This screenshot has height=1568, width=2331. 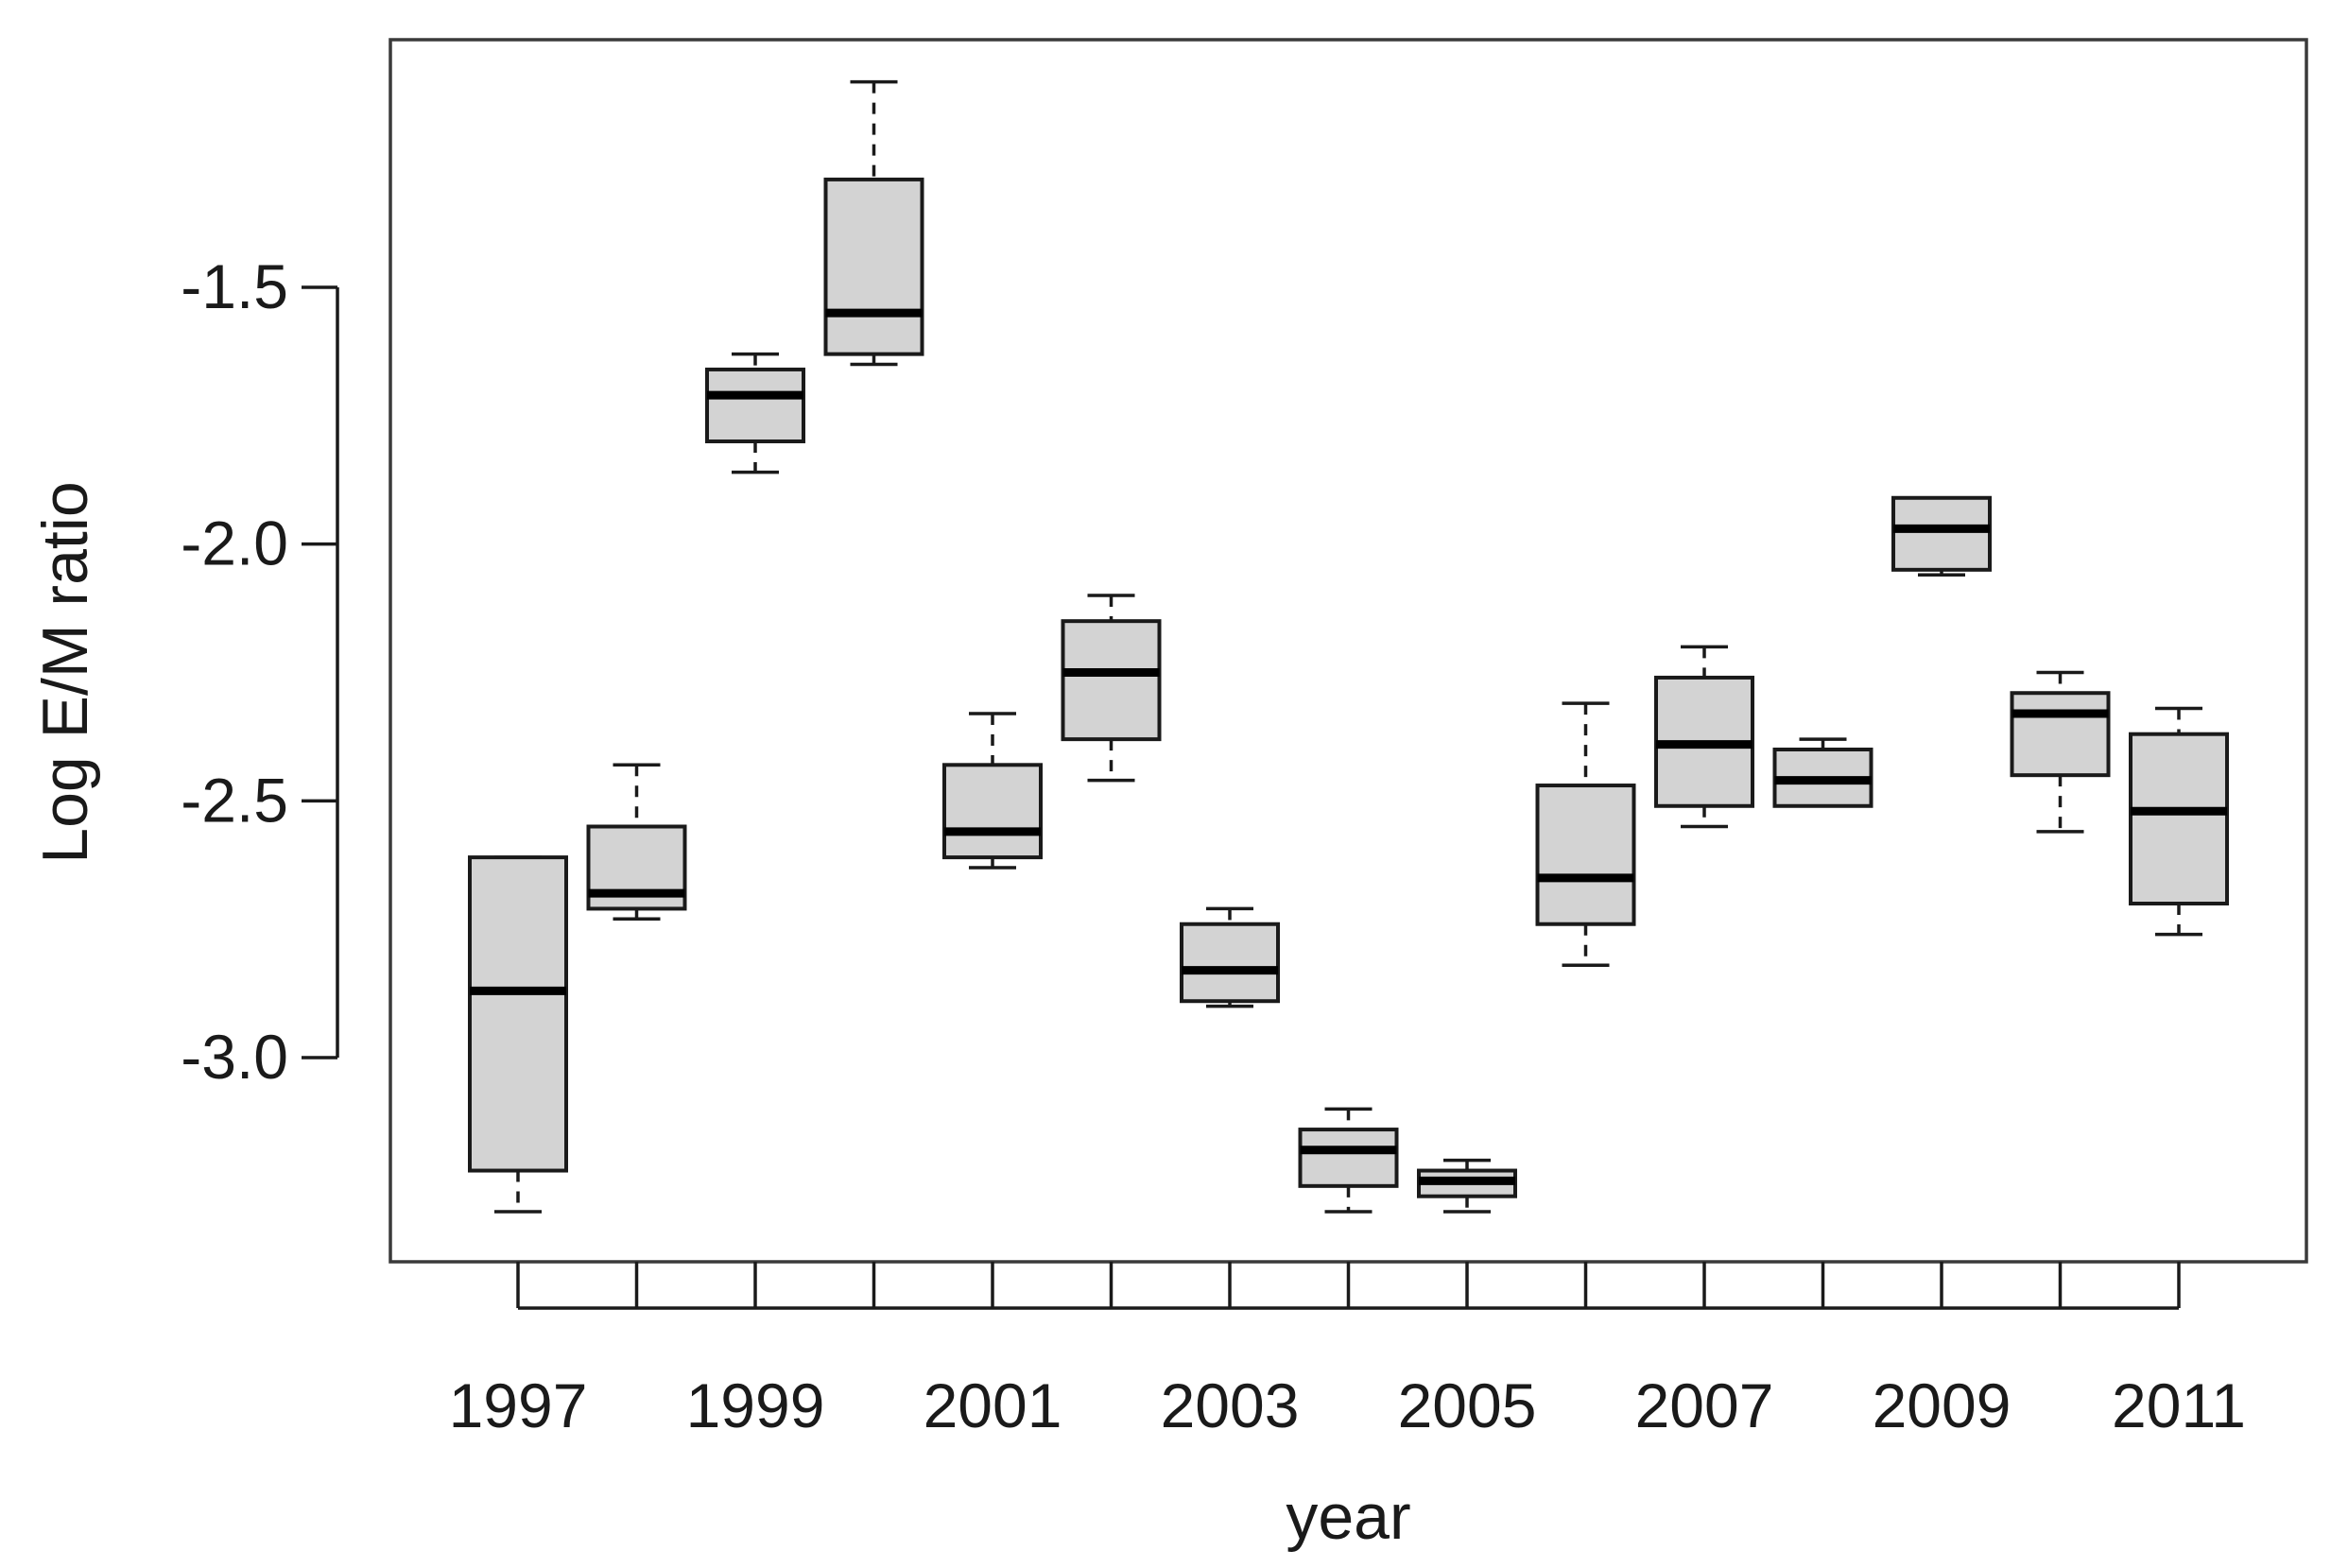 I want to click on x-tick-label: 2005, so click(x=1468, y=1405).